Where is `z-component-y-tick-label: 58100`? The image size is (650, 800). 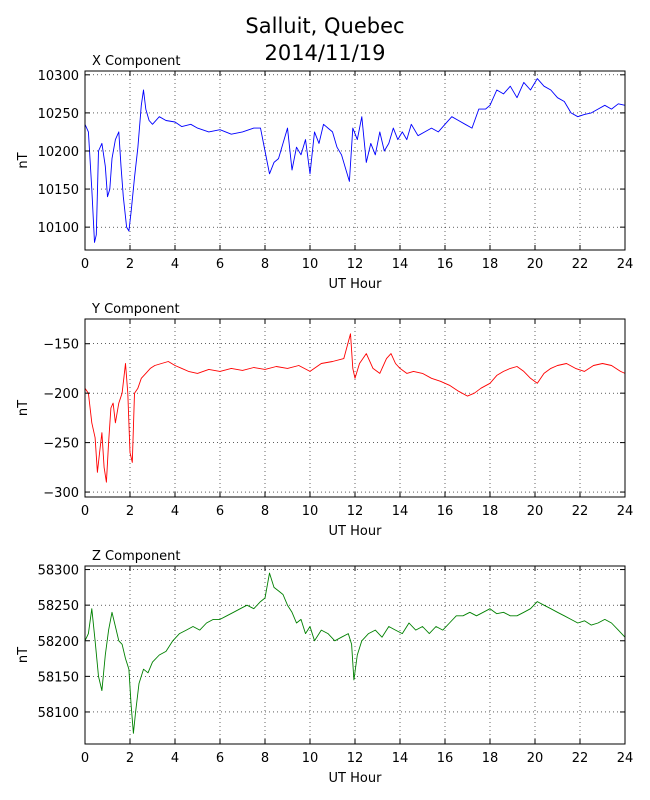
z-component-y-tick-label: 58100 is located at coordinates (58, 713).